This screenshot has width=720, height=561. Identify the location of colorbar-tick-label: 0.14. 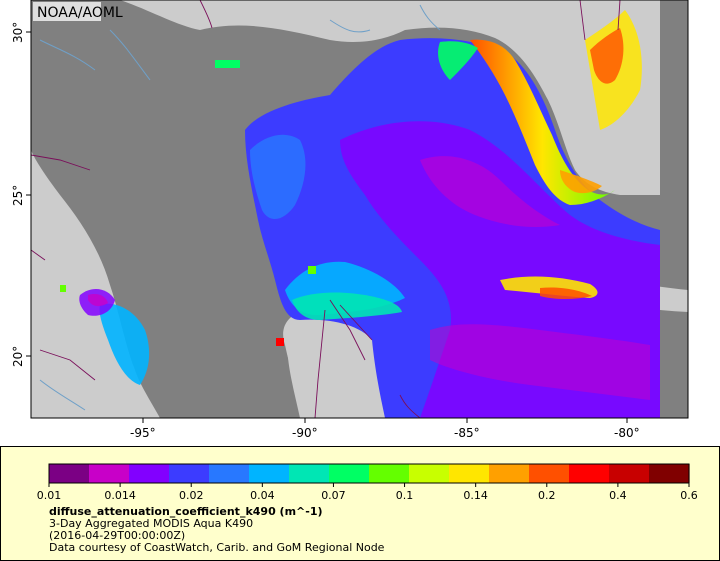
(475, 495).